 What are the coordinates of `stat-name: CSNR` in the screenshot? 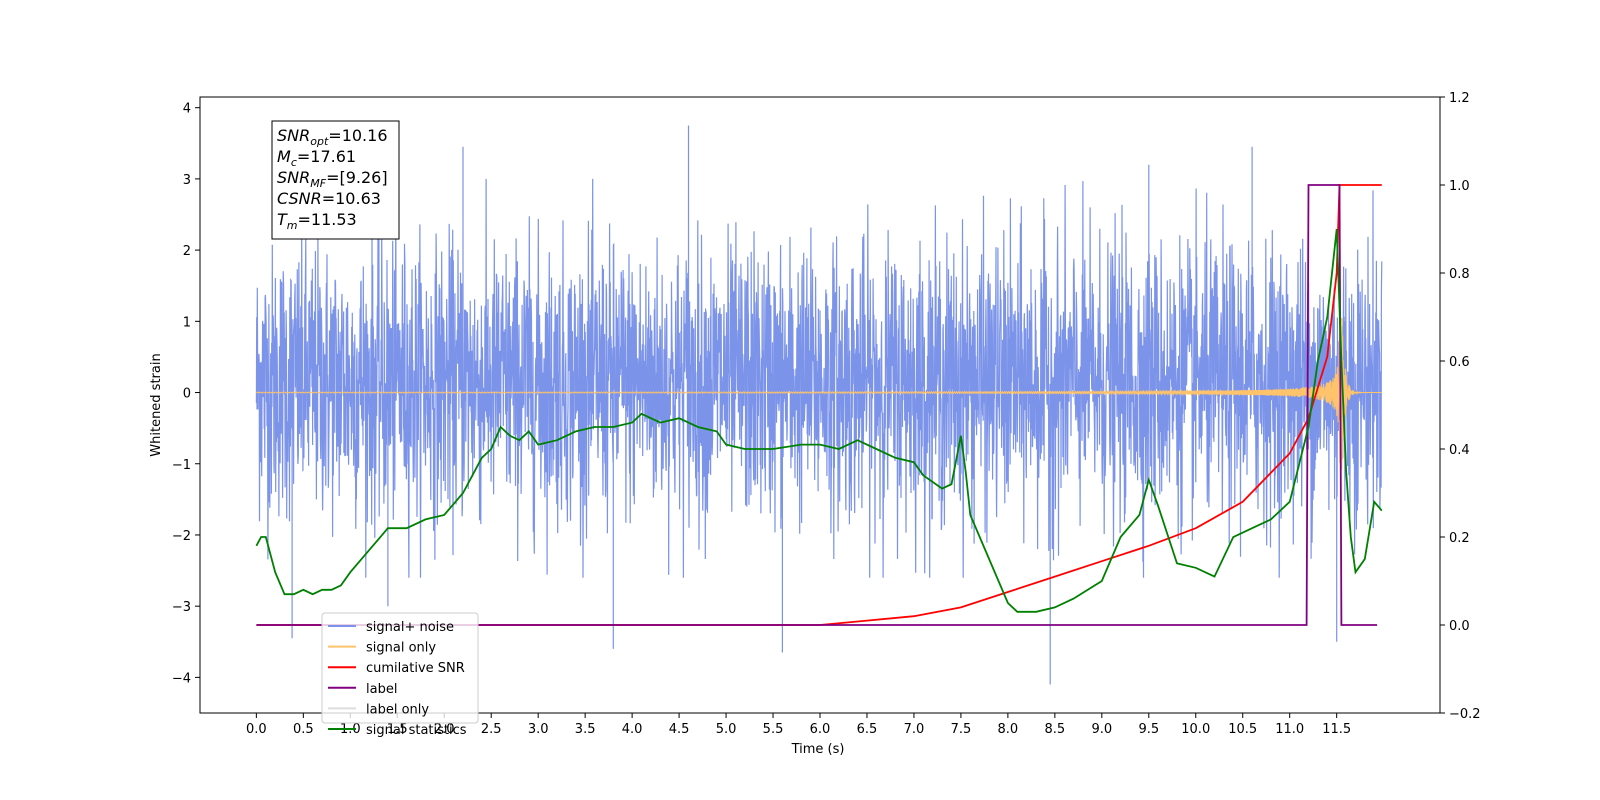 It's located at (299, 198).